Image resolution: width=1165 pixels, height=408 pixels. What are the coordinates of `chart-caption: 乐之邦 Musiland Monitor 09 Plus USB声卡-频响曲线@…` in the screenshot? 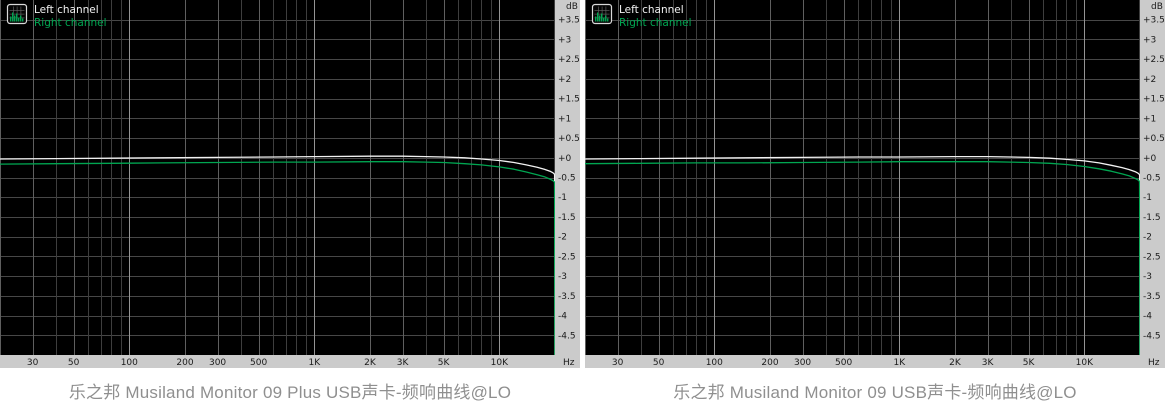 It's located at (290, 392).